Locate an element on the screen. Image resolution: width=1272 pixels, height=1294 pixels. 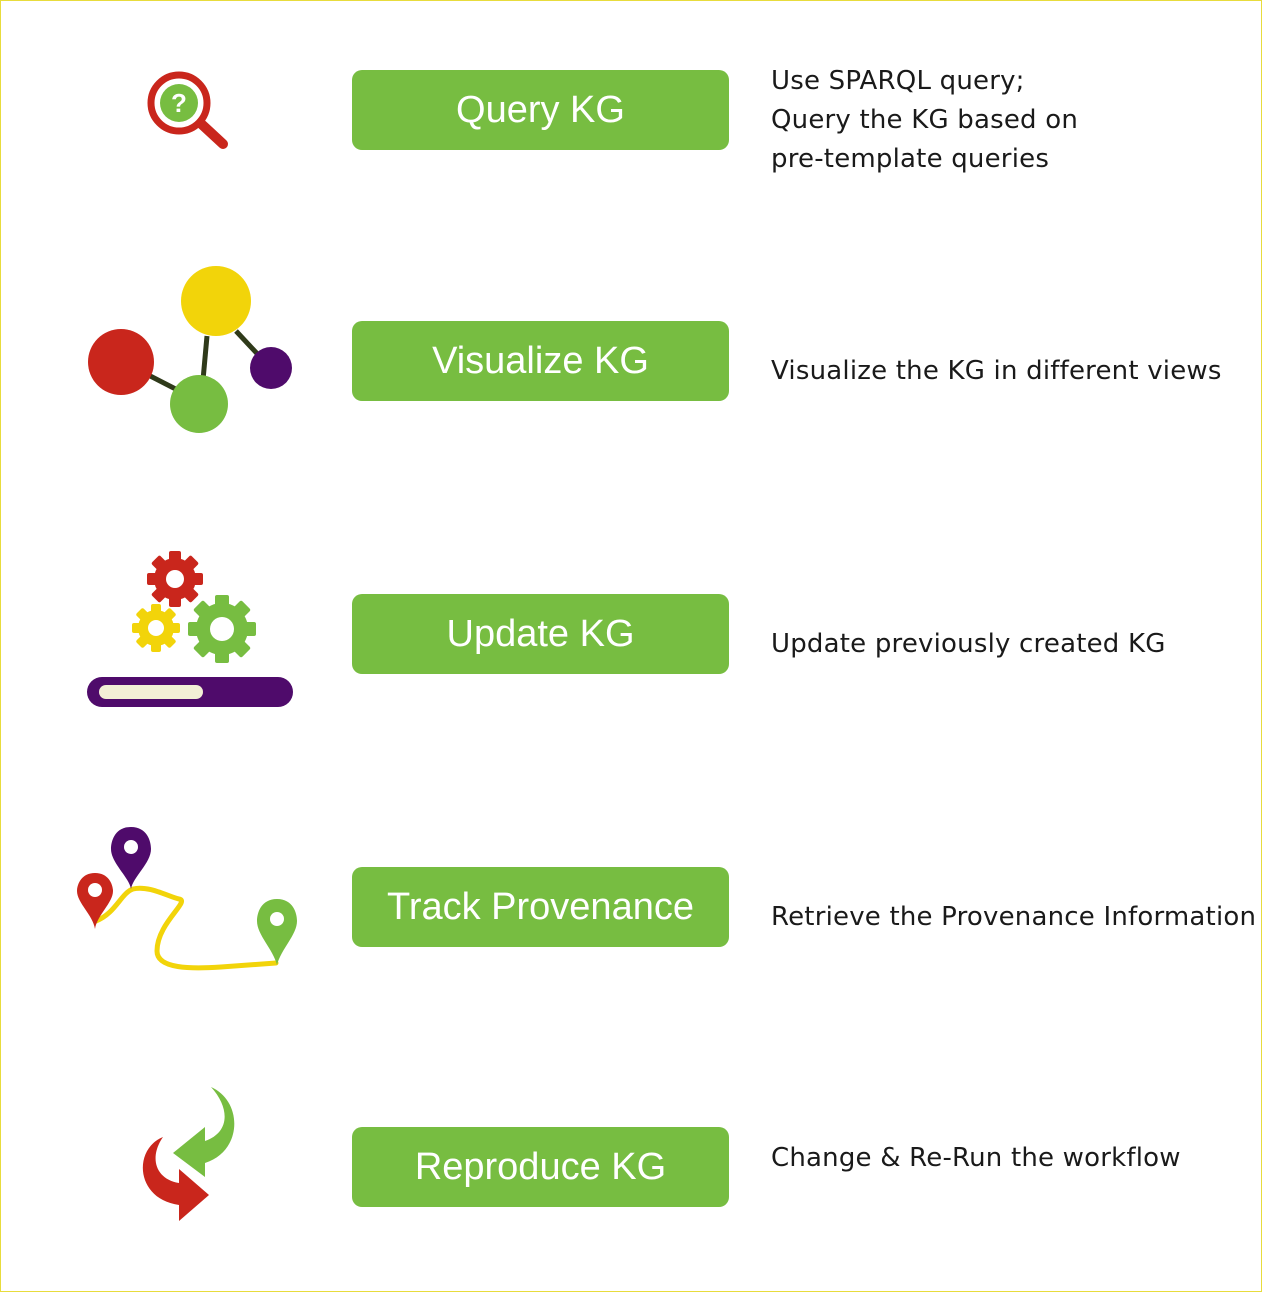
description-line: pre-template queries is located at coordinates (910, 159).